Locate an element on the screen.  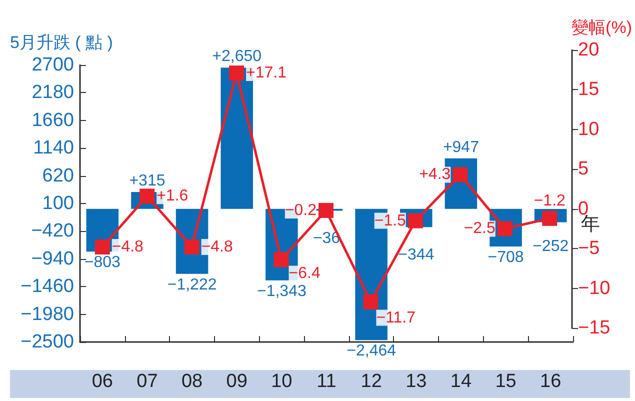
y2-tick-label: 10 is located at coordinates (589, 129).